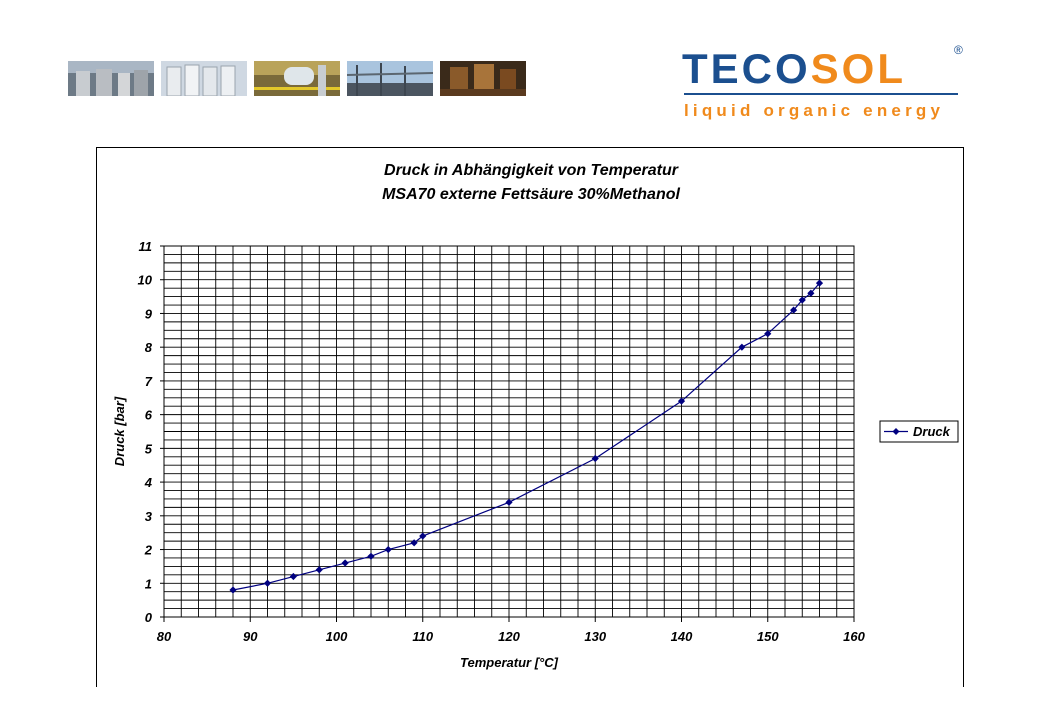  What do you see at coordinates (531, 170) in the screenshot?
I see `chart-title: Druck in Abhängigkeit von Temperatur` at bounding box center [531, 170].